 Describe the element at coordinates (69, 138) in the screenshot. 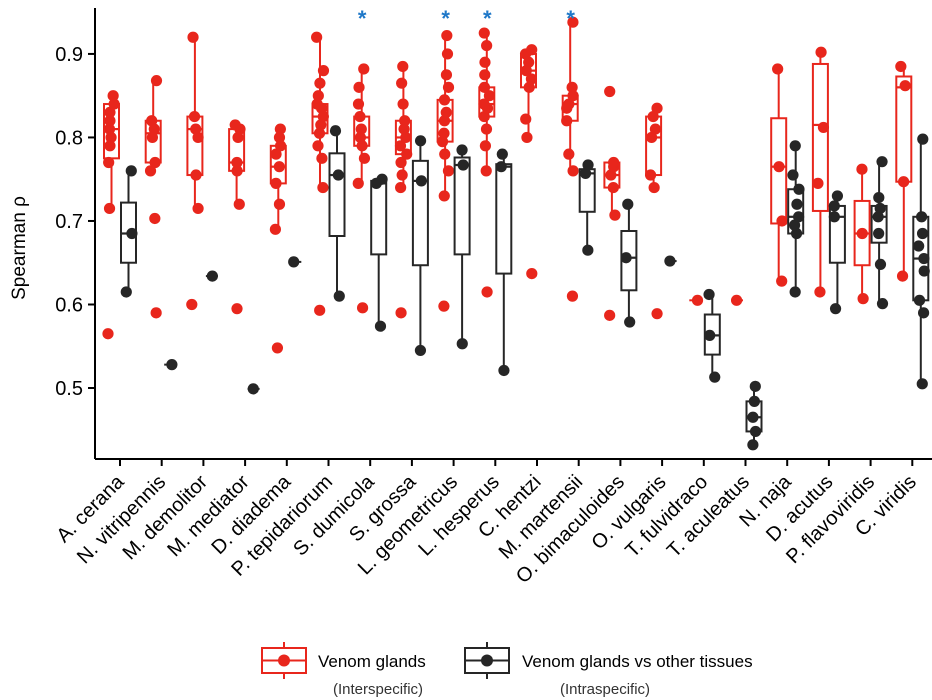

I see `y-tick-label: 0.8` at that location.